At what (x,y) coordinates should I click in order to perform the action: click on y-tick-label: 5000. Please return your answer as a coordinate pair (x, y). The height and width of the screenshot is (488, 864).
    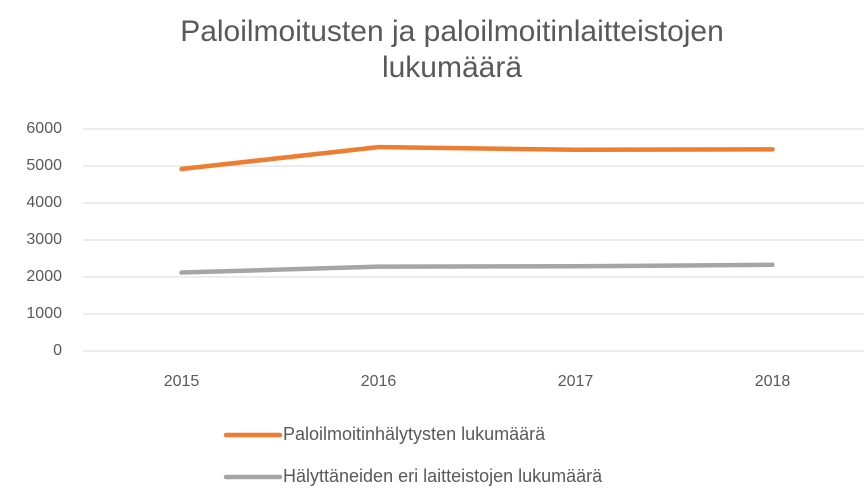
    Looking at the image, I should click on (44, 165).